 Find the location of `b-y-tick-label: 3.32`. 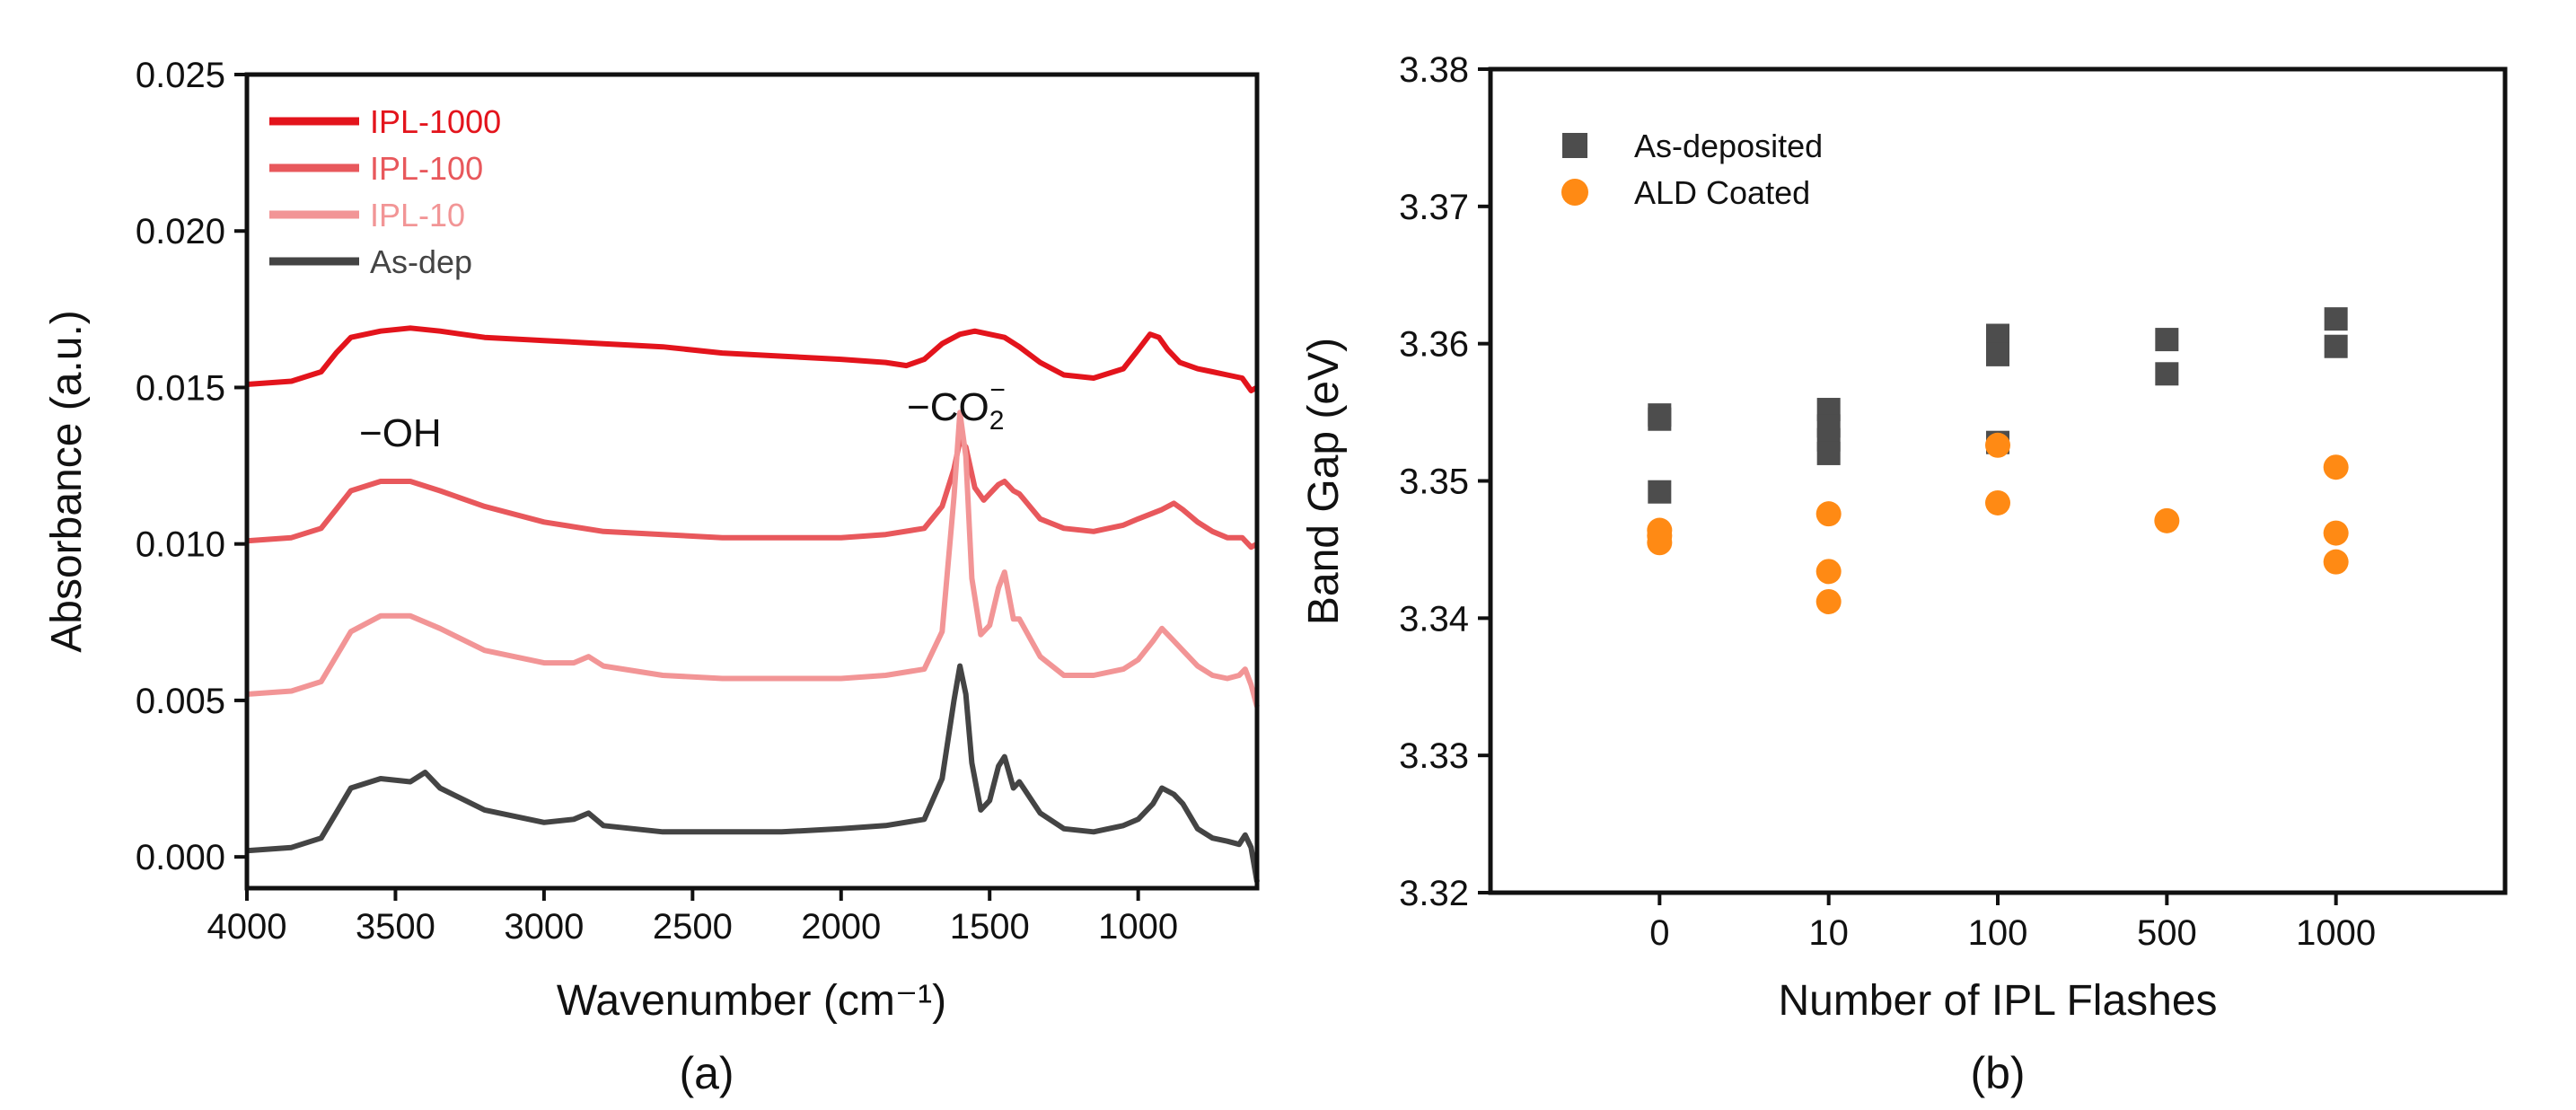

b-y-tick-label: 3.32 is located at coordinates (1434, 893).